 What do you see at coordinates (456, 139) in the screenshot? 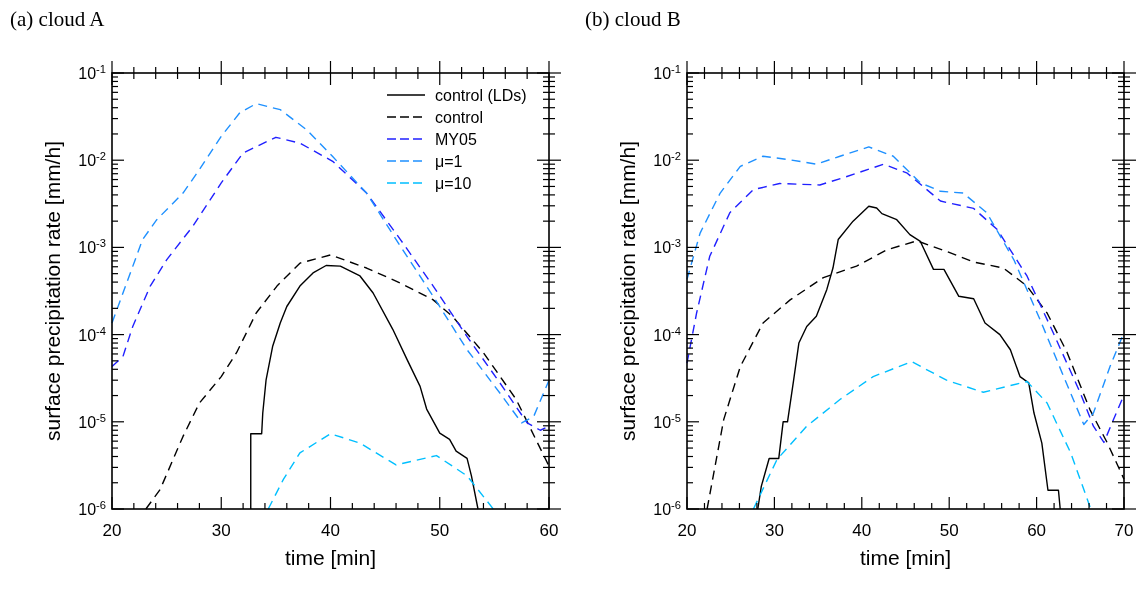
I see `legend-label: MY05` at bounding box center [456, 139].